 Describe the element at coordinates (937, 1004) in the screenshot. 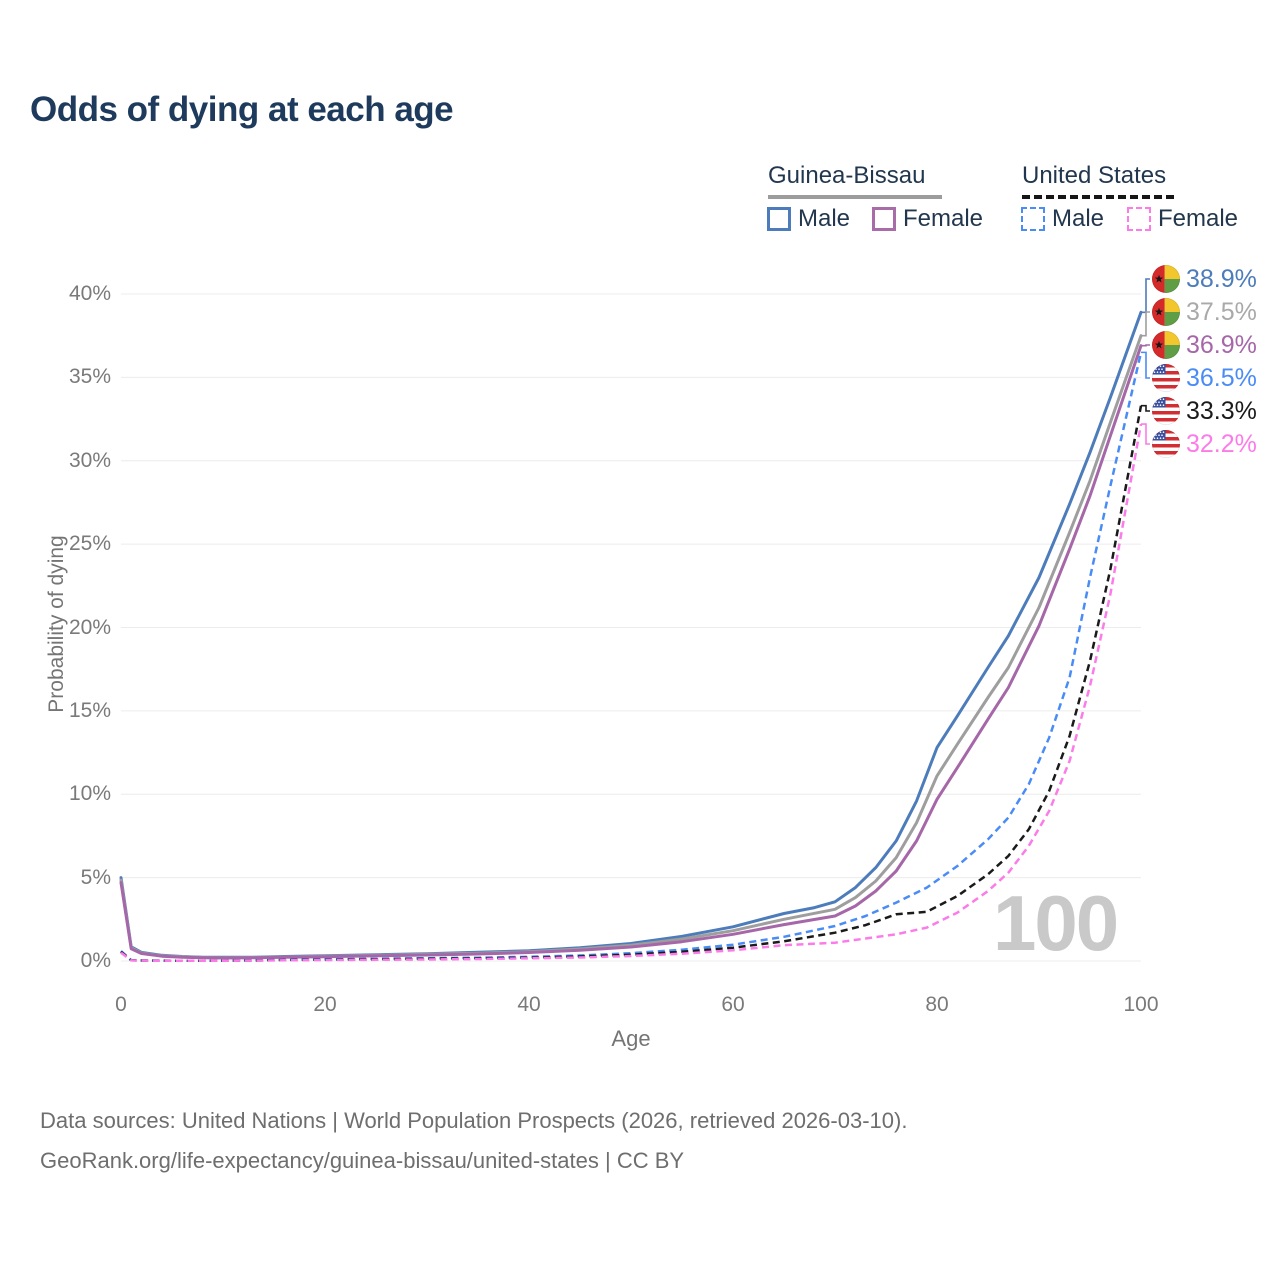

I see `x-tick-label: 80` at that location.